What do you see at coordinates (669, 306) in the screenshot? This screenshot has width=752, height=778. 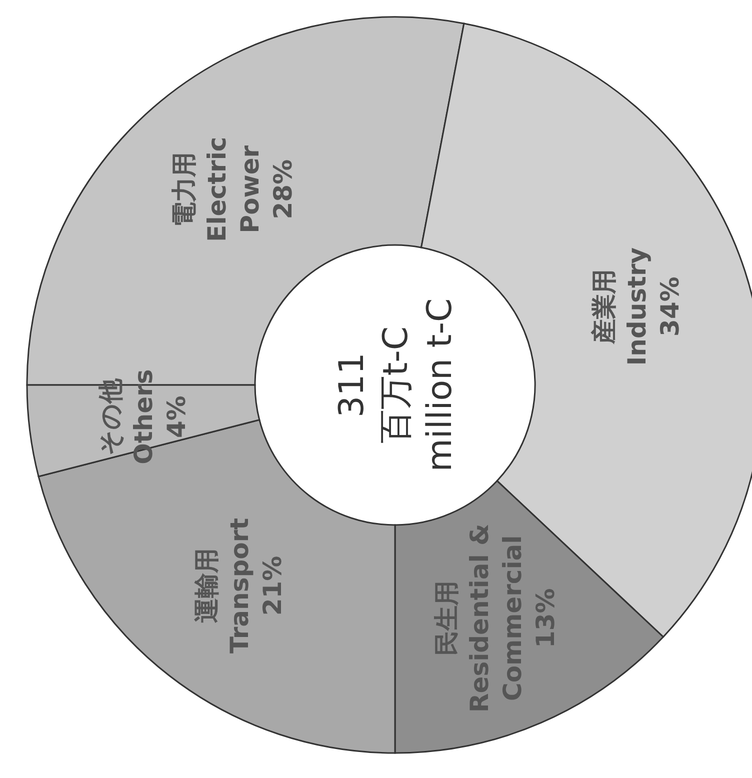 I see `data-label: 34%` at bounding box center [669, 306].